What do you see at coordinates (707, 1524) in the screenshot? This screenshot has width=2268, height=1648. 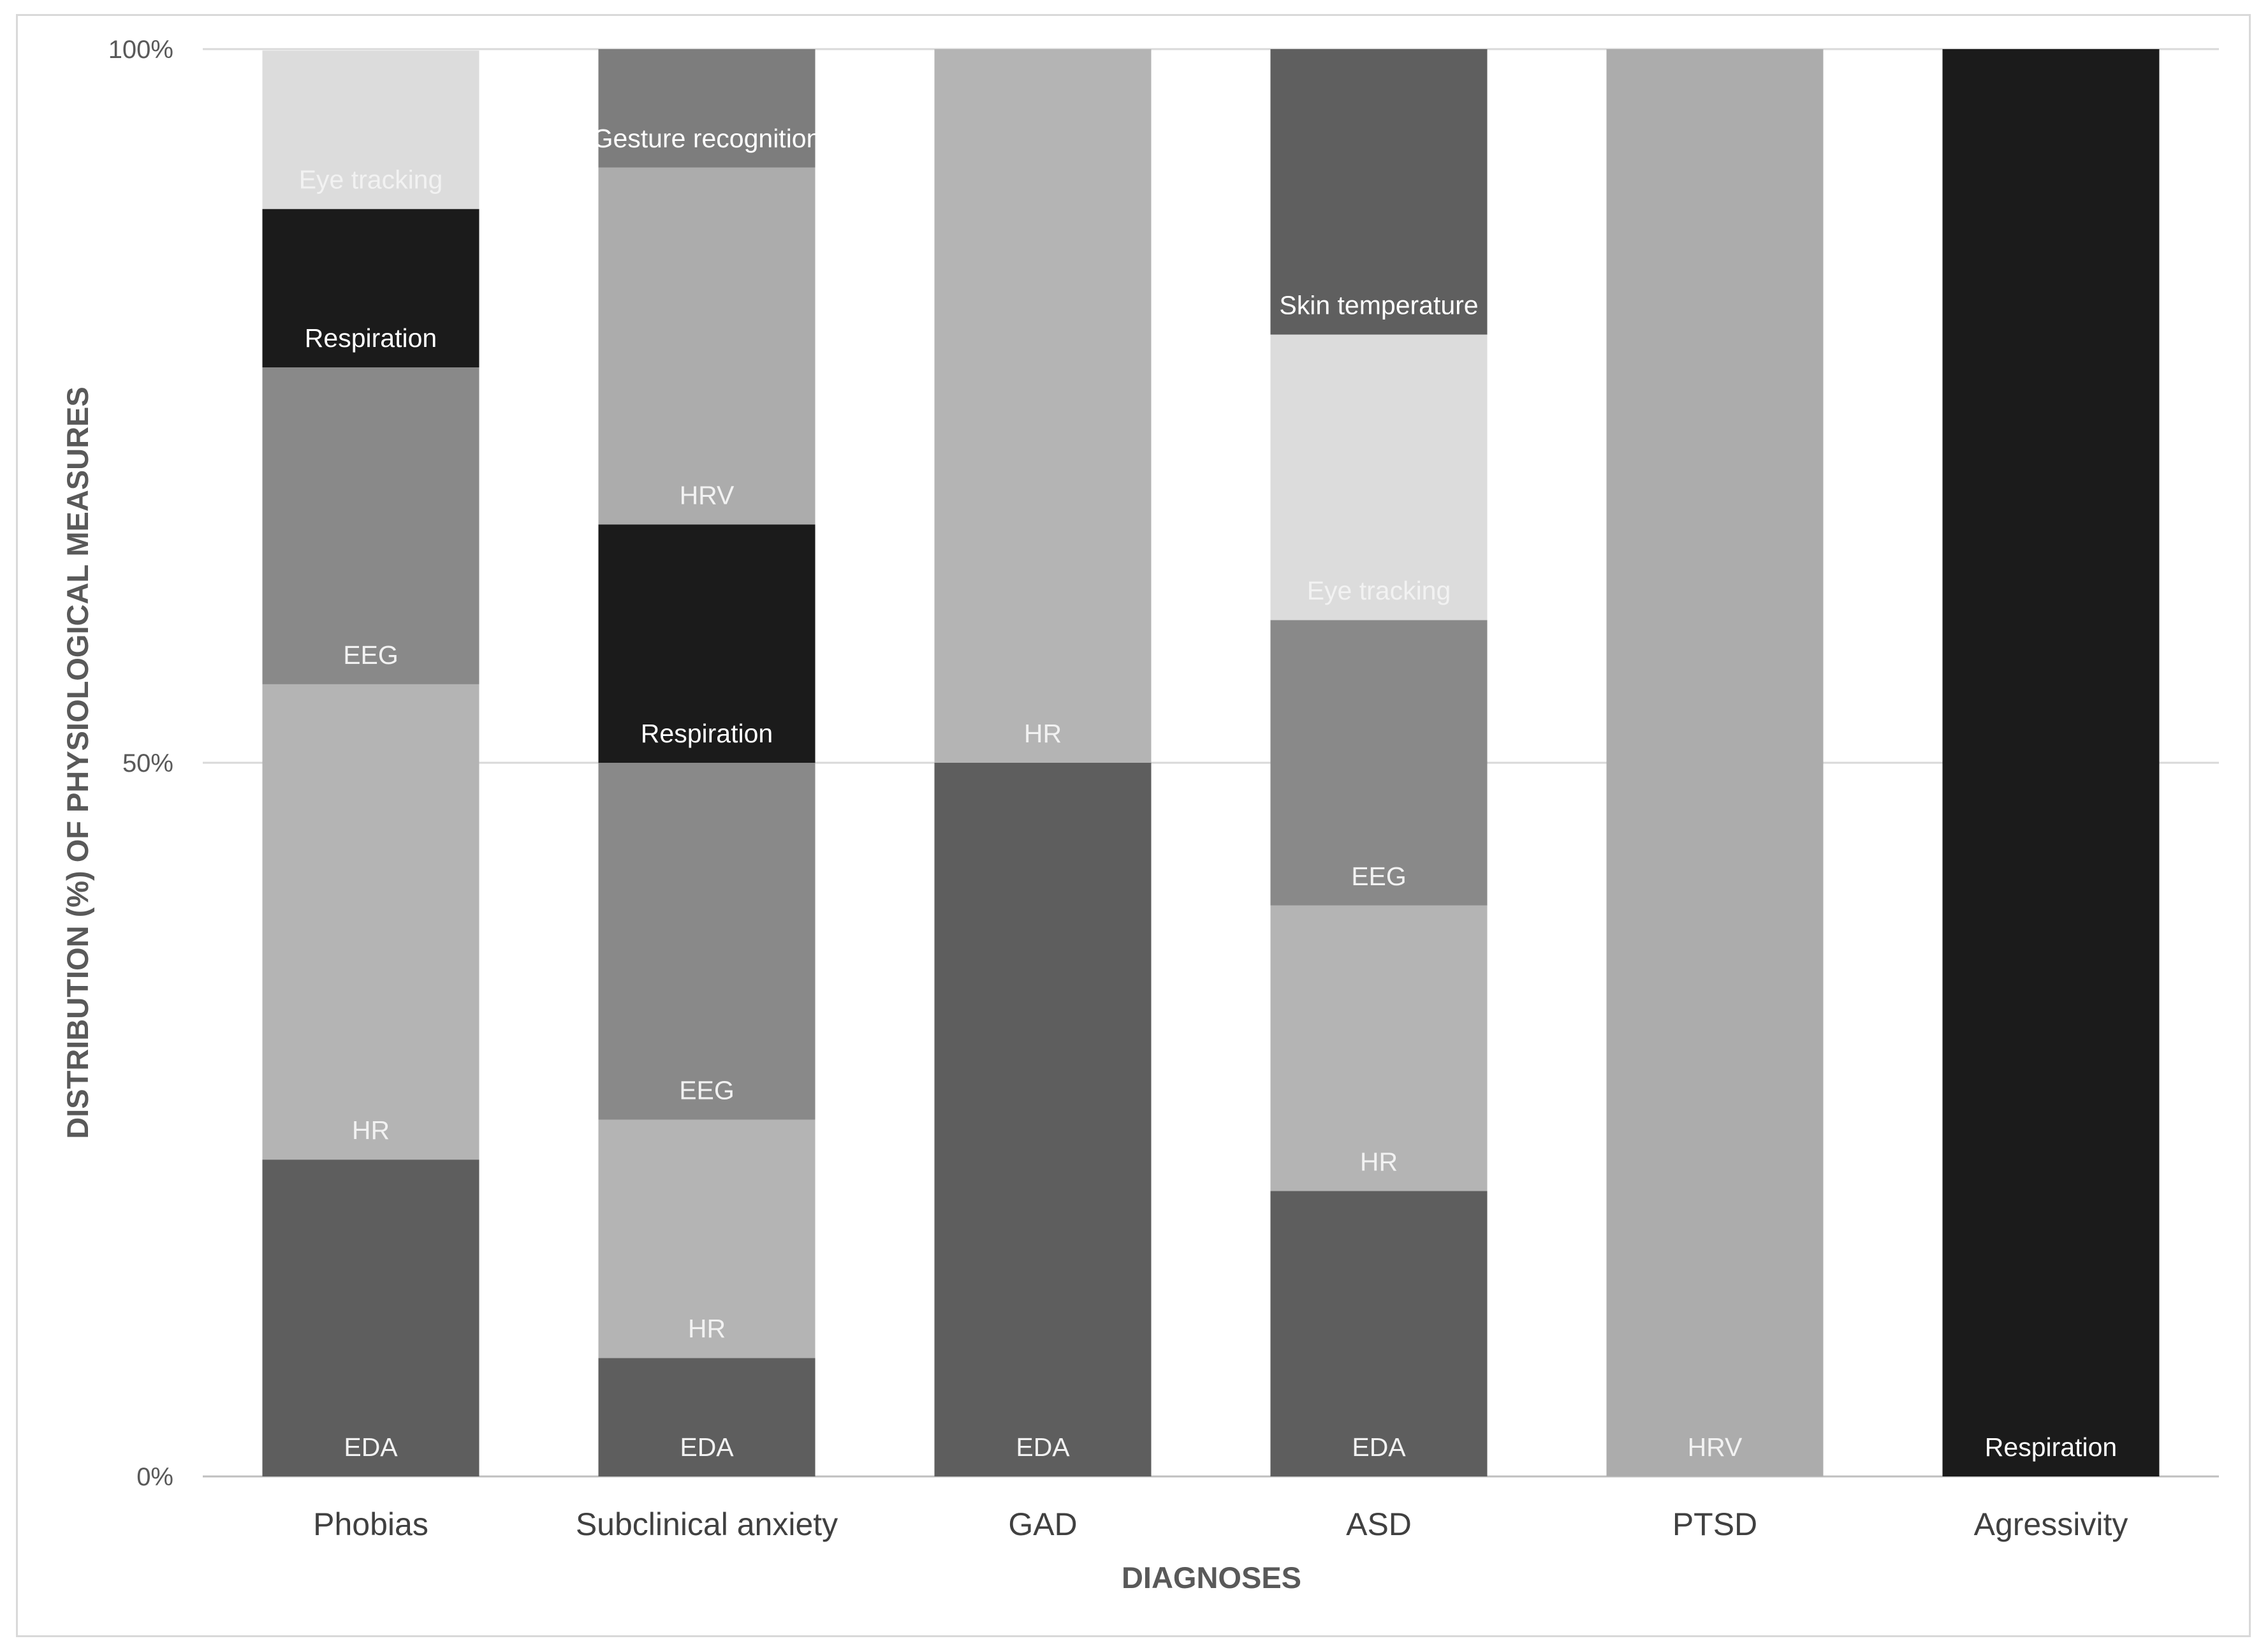 I see `x-category-label: Subclinical anxiety` at bounding box center [707, 1524].